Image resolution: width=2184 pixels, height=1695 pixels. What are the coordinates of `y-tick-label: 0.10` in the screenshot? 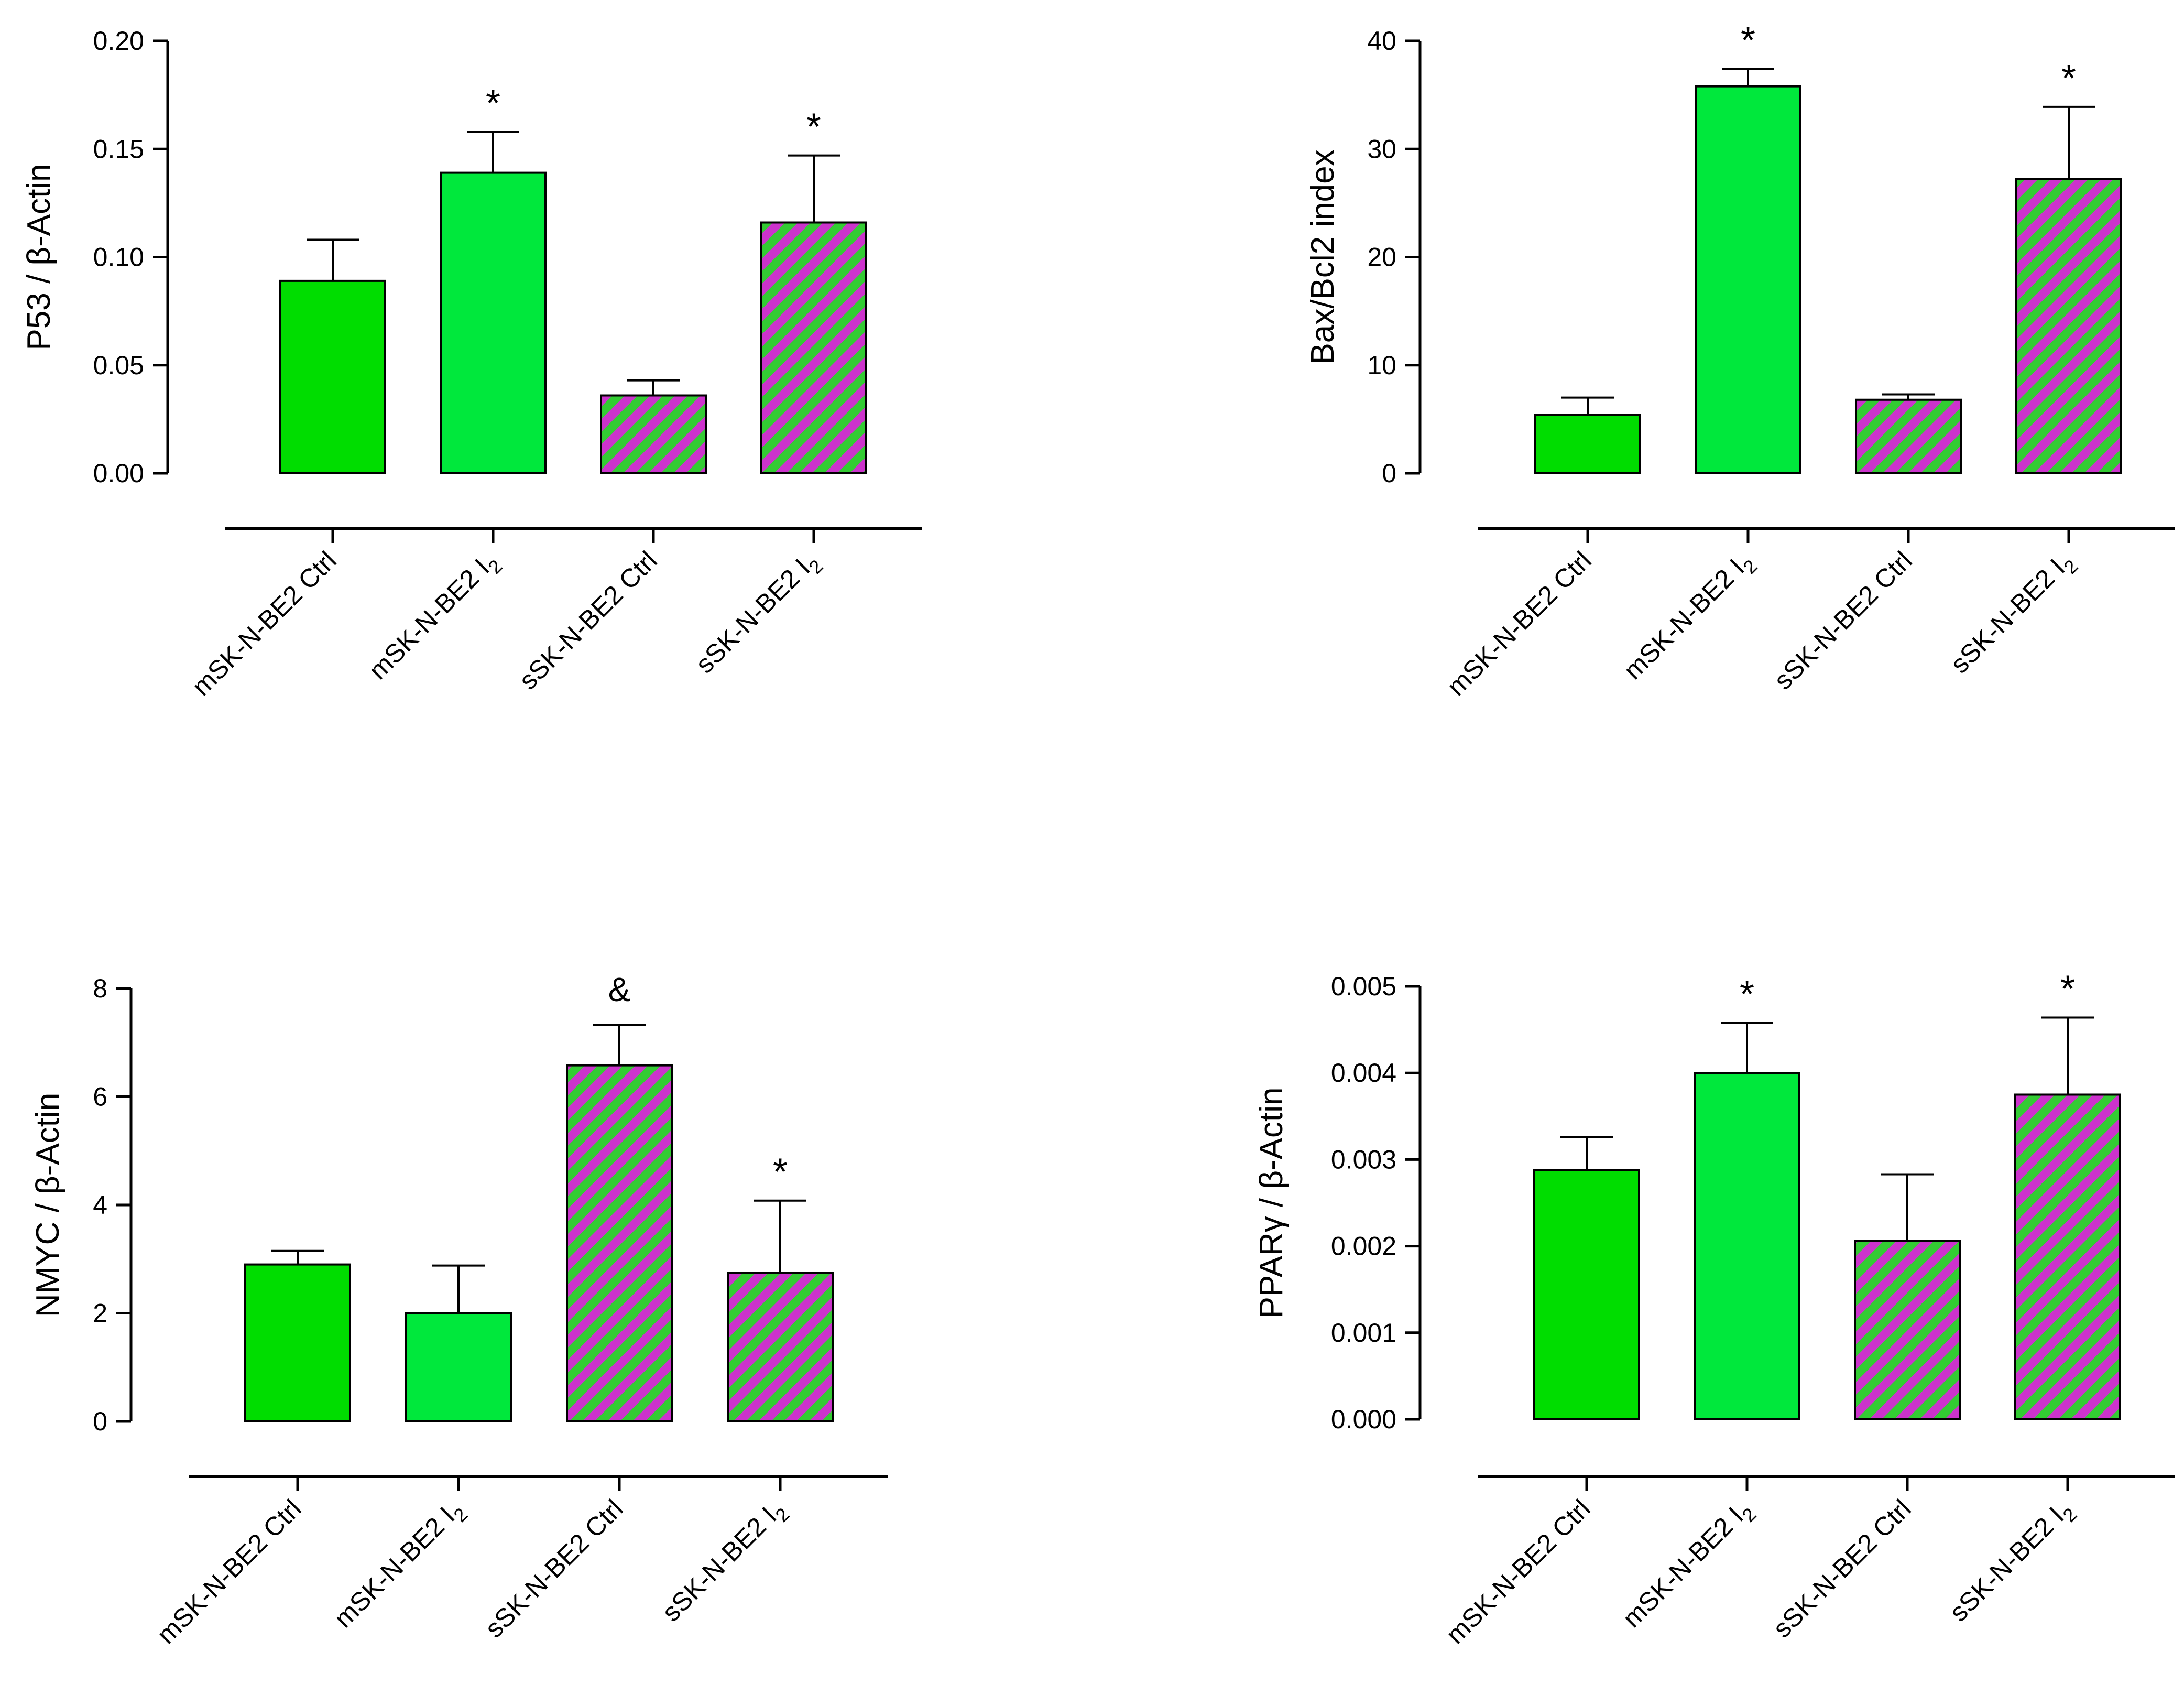 It's located at (118, 257).